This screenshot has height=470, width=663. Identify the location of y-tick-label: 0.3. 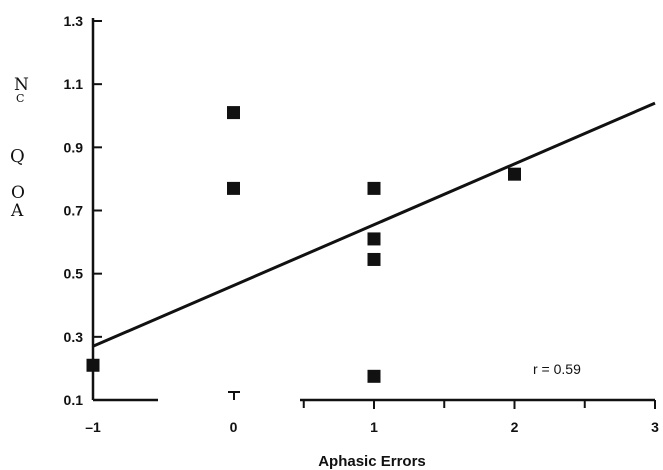
(74, 337).